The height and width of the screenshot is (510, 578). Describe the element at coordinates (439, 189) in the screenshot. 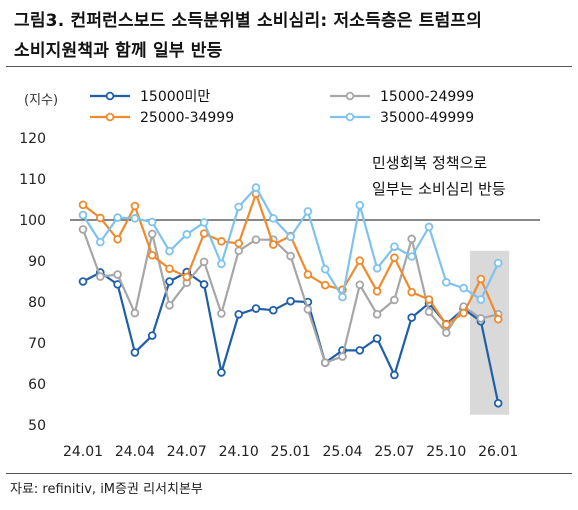

I see `annotation-line-2: 일부는 소비심리 반등` at that location.